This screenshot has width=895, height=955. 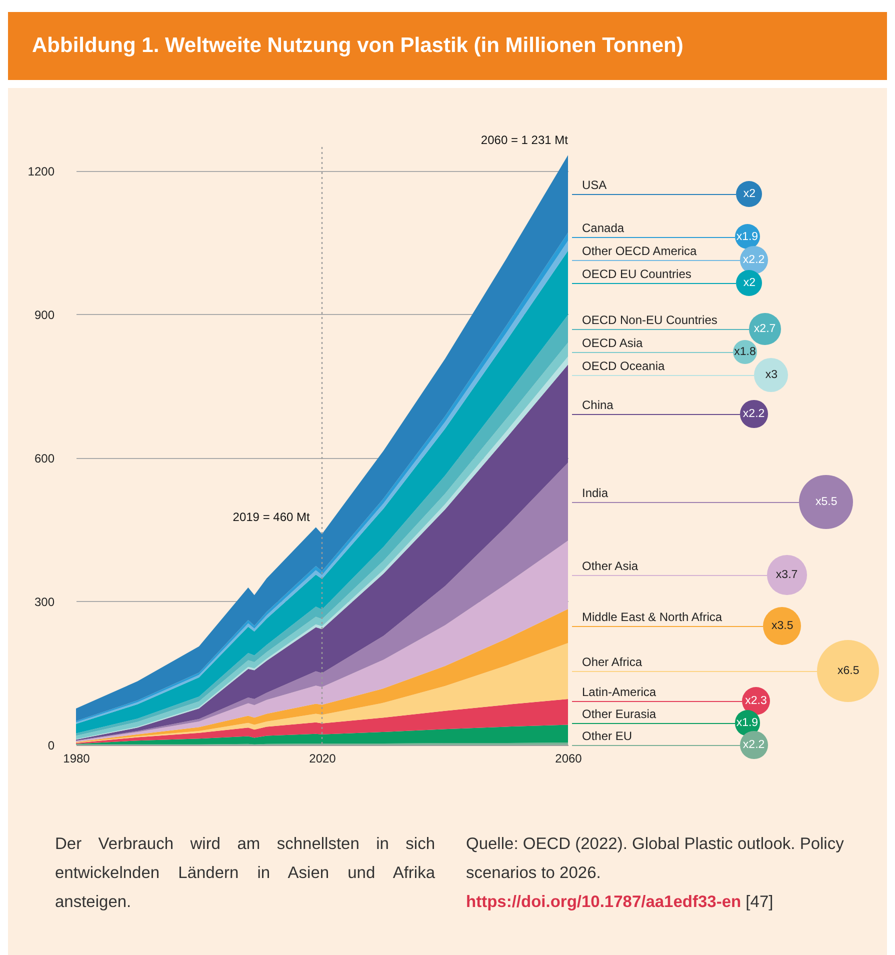 What do you see at coordinates (756, 701) in the screenshot?
I see `text: x2.3` at bounding box center [756, 701].